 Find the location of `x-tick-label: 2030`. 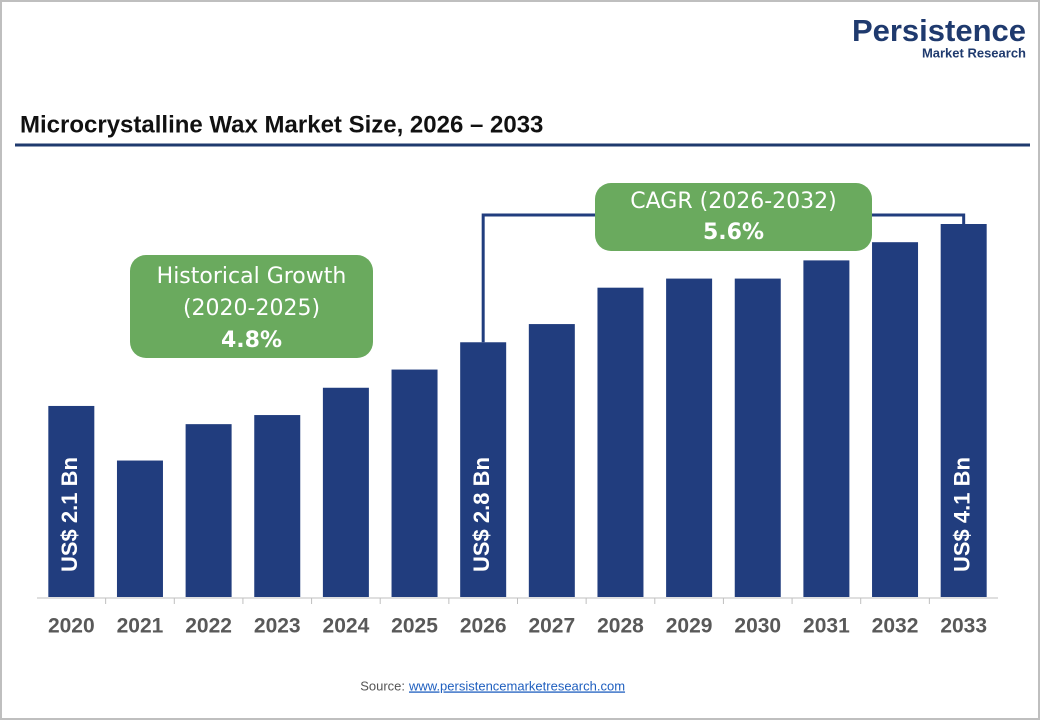

x-tick-label: 2030 is located at coordinates (757, 626).